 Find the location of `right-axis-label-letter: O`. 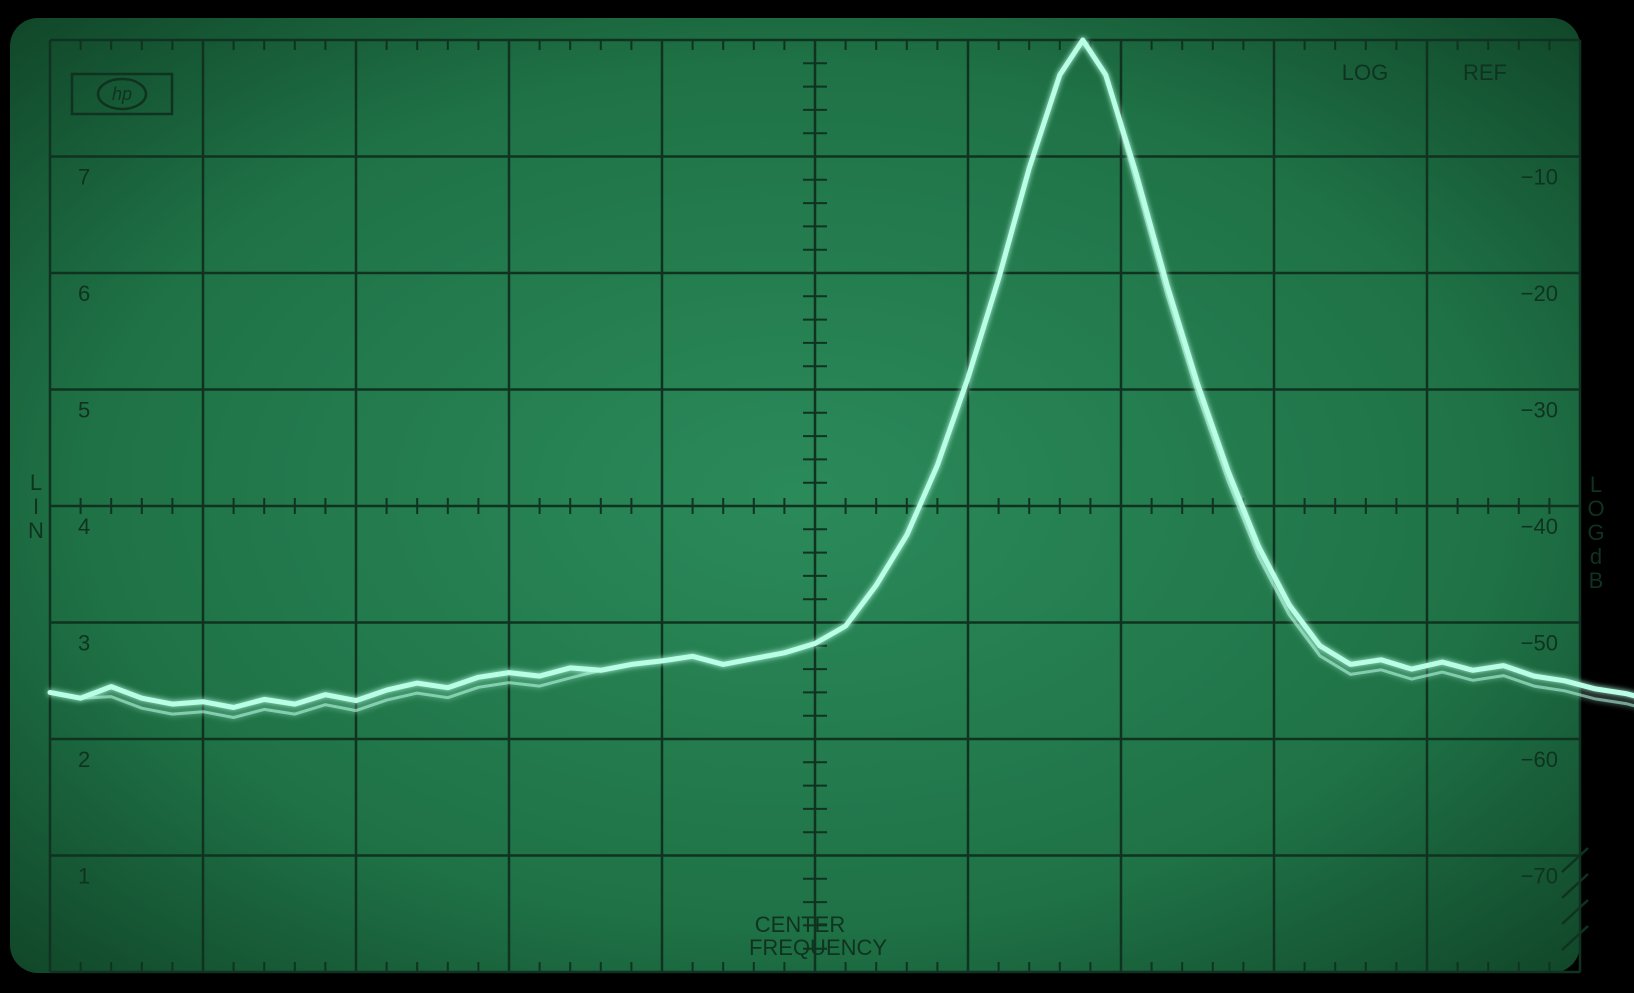

right-axis-label-letter: O is located at coordinates (1595, 508).